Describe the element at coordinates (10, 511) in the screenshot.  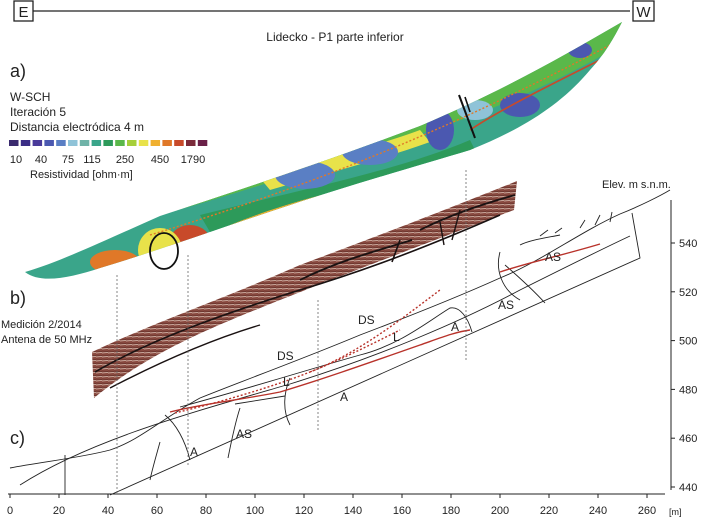
I see `distance-tick-label: 0` at that location.